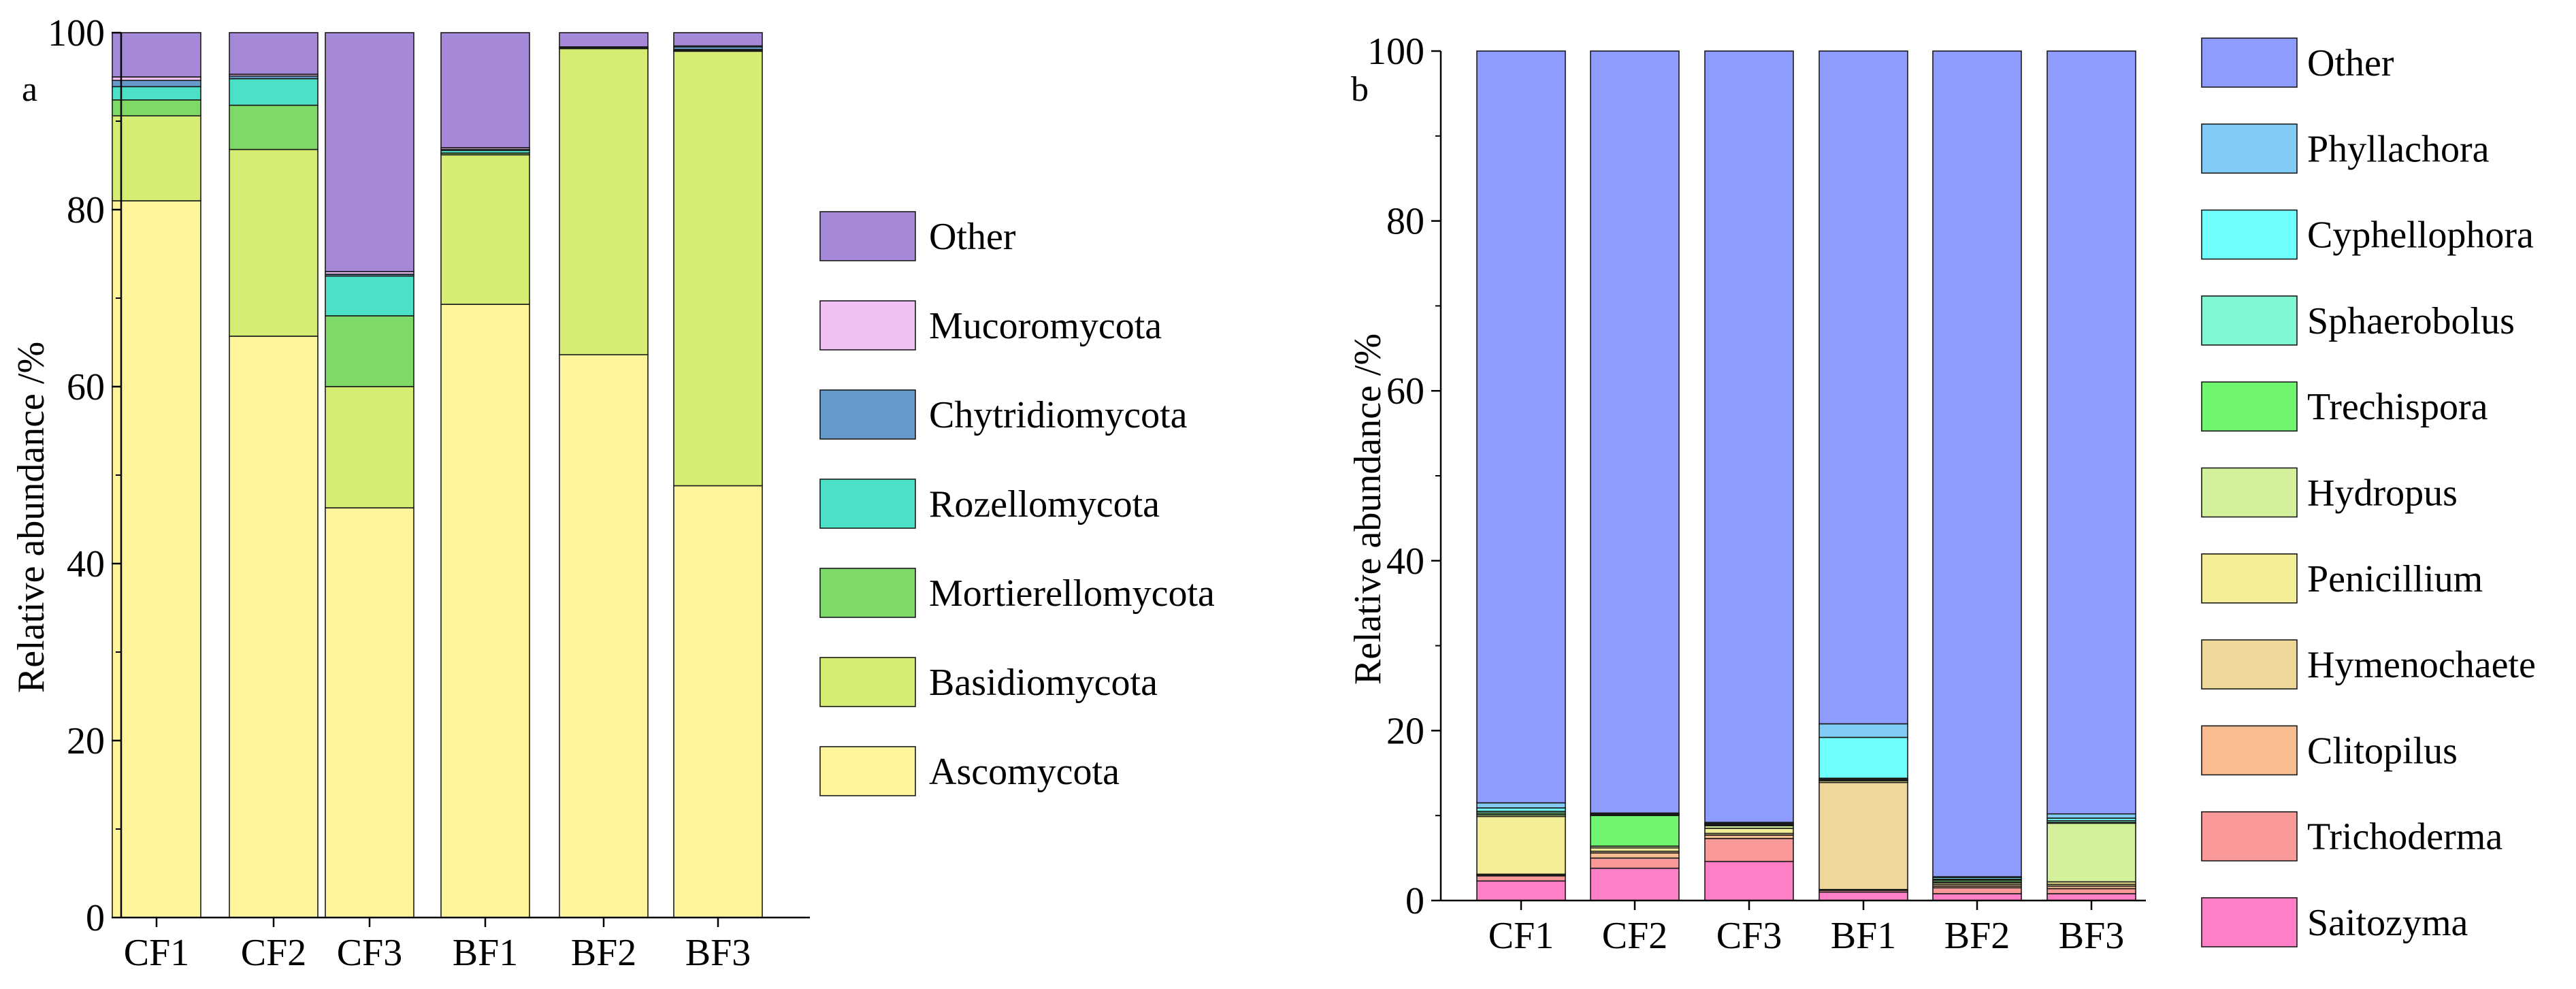 The image size is (2576, 989). Describe the element at coordinates (604, 201) in the screenshot. I see `bar-segment-a-bf2-basidiomycota` at that location.